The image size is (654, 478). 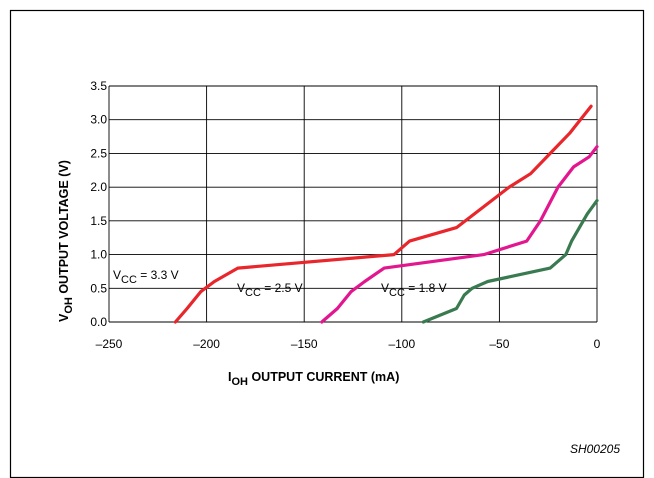 What do you see at coordinates (98, 153) in the screenshot?
I see `y-tick-label: 2.5` at bounding box center [98, 153].